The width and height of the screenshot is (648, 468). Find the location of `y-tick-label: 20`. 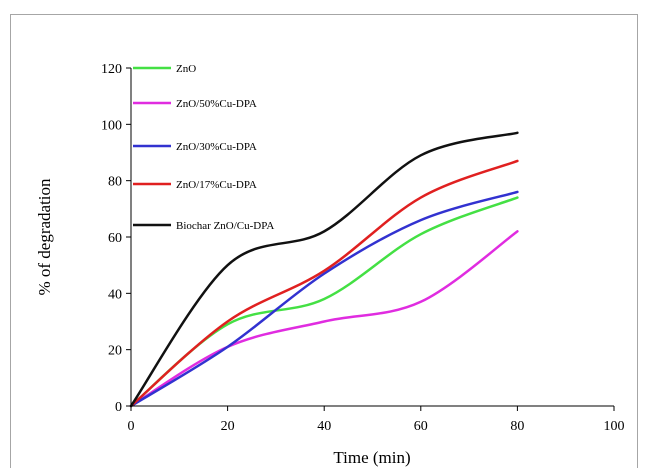

y-tick-label: 20 is located at coordinates (115, 351).